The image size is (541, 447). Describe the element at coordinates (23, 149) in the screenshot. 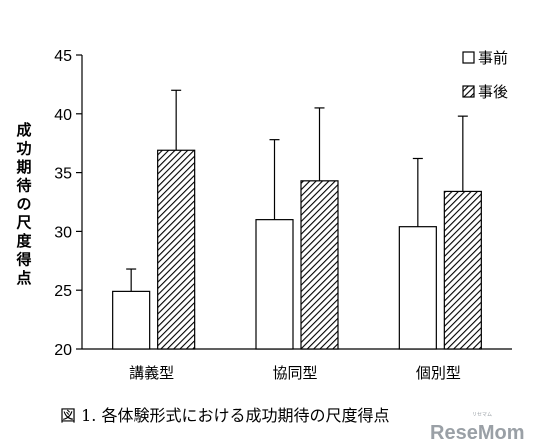

I see `y-axis-label-char: 功` at that location.